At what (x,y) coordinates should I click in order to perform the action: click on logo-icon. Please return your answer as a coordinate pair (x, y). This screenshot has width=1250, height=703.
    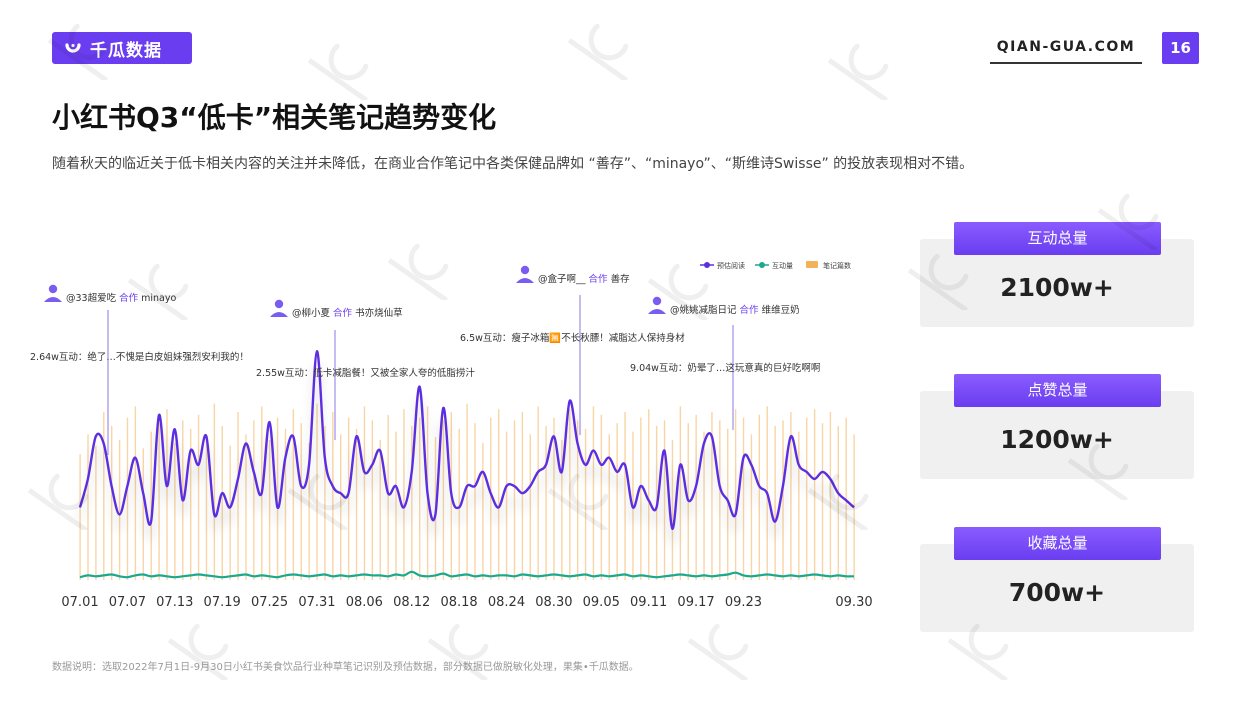
    Looking at the image, I should click on (73, 48).